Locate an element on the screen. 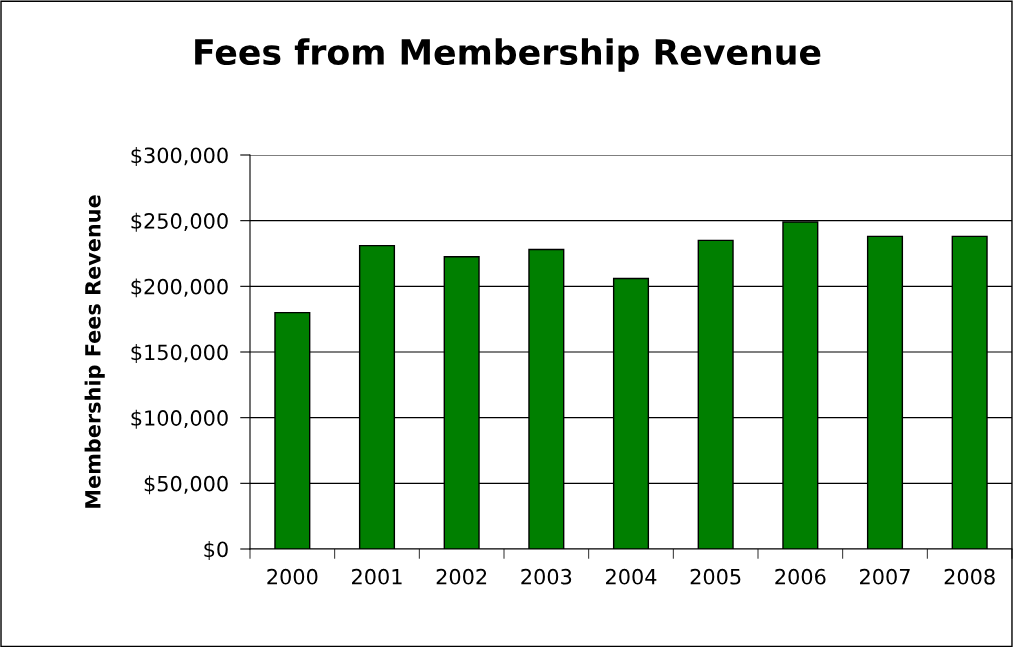  y-tick-label: $200,000 is located at coordinates (179, 288).